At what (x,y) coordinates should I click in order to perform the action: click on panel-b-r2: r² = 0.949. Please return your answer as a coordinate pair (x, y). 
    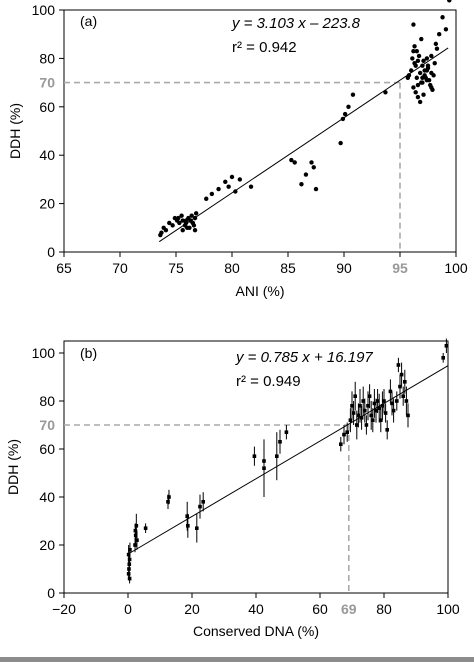
    Looking at the image, I should click on (268, 381).